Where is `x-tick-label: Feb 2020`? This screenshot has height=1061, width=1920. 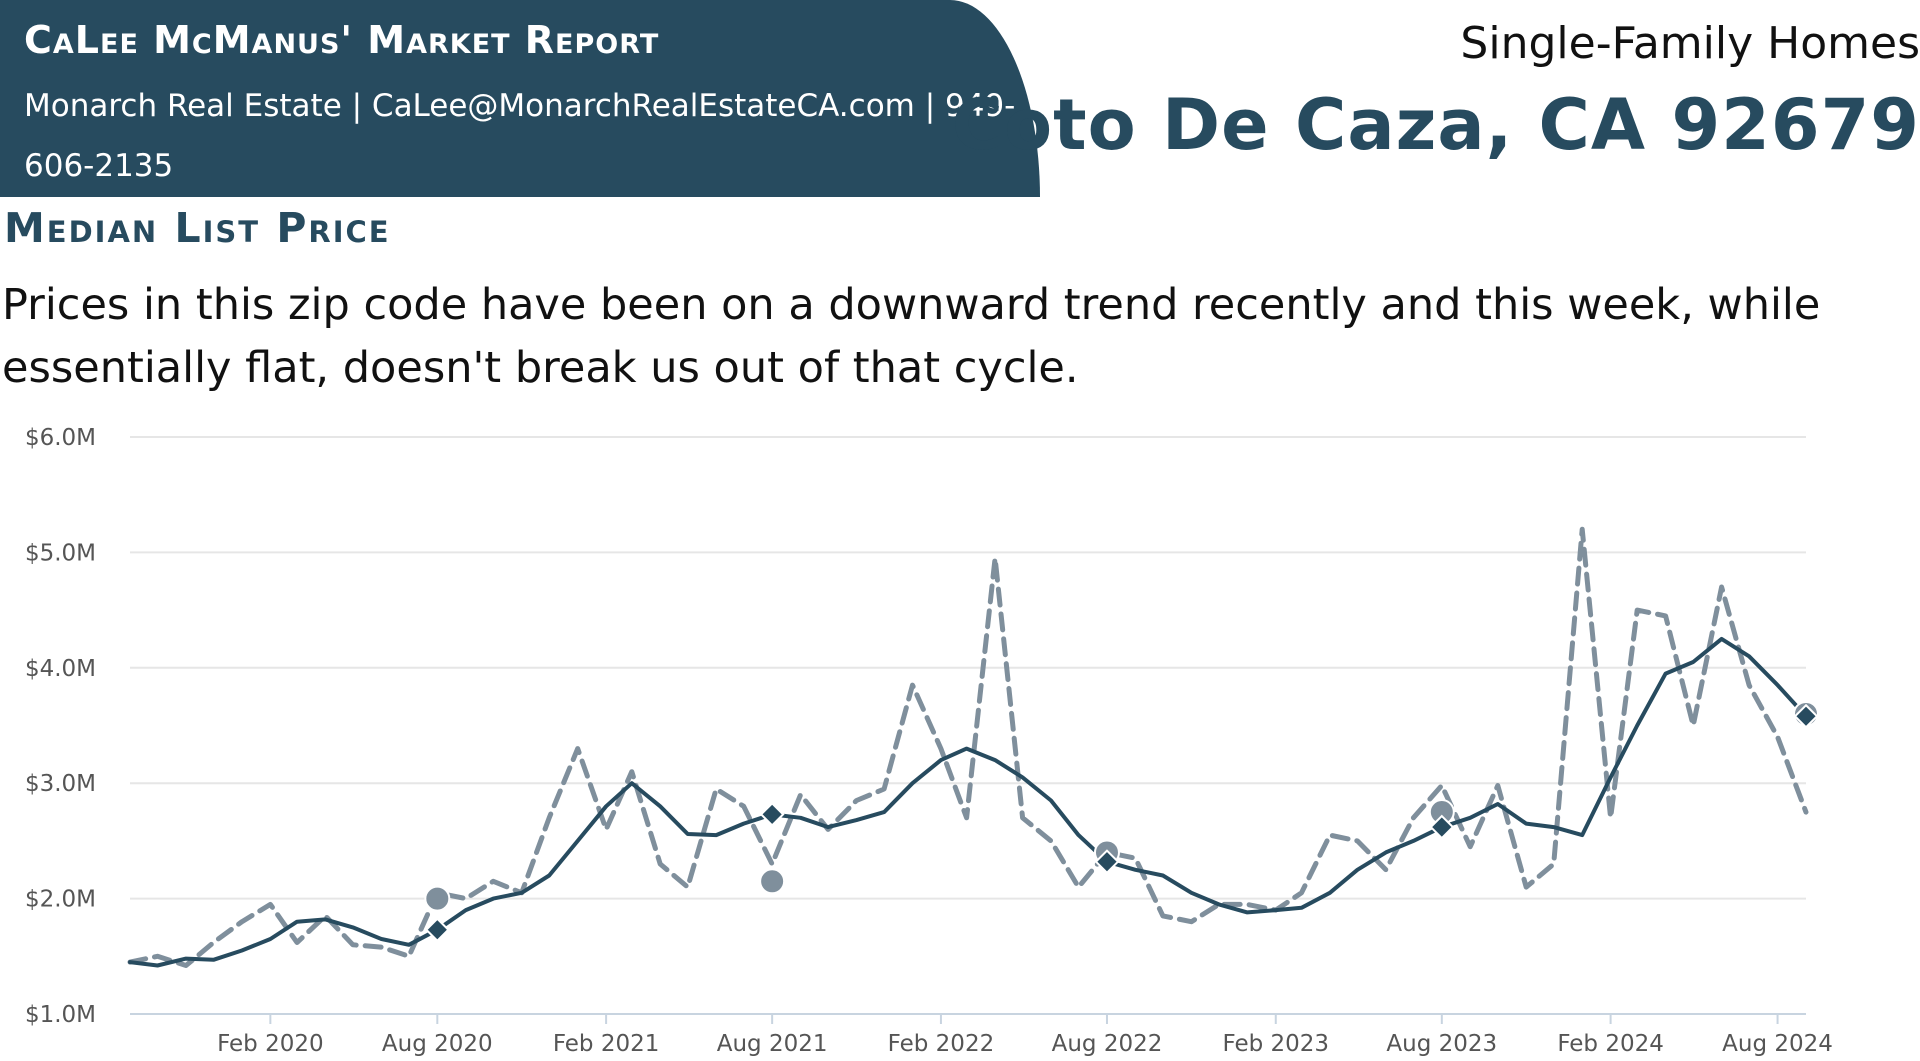
x-tick-label: Feb 2020 is located at coordinates (270, 1044).